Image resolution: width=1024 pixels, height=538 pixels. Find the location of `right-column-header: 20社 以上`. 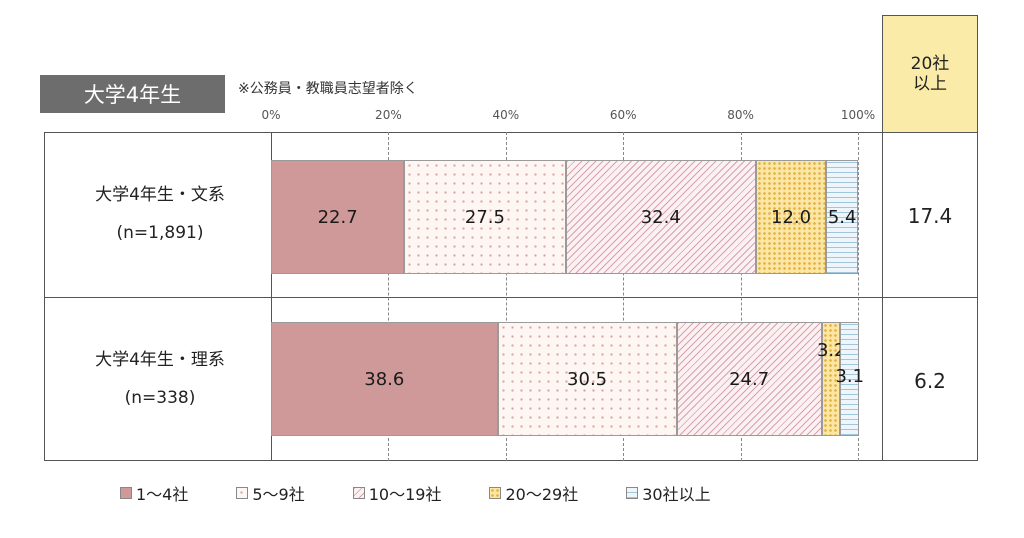

right-column-header: 20社 以上 is located at coordinates (930, 74).